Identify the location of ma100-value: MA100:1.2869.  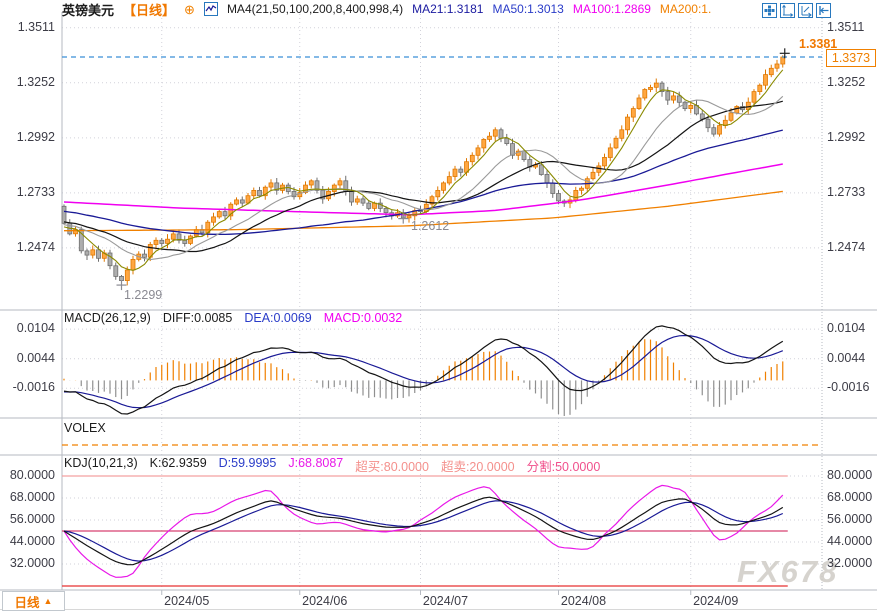
(611, 9).